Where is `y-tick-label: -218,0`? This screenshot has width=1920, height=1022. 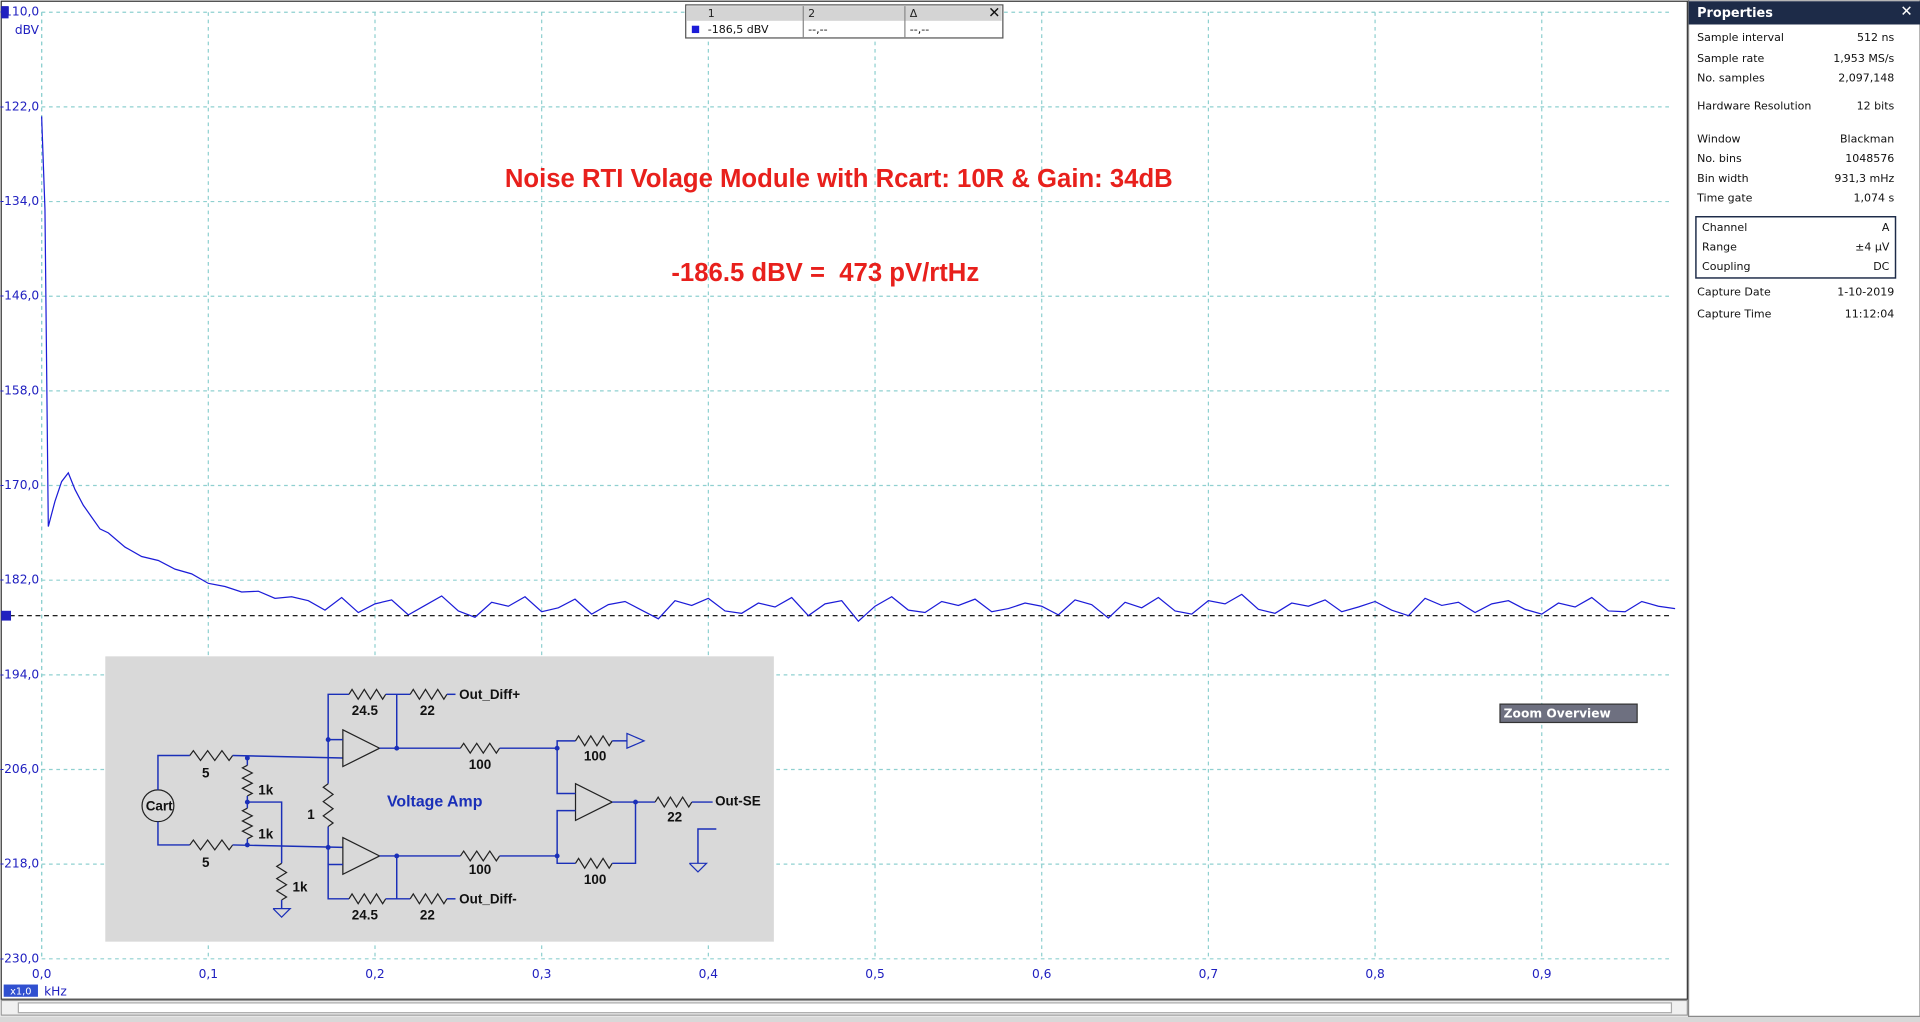
y-tick-label: -218,0 is located at coordinates (19, 864).